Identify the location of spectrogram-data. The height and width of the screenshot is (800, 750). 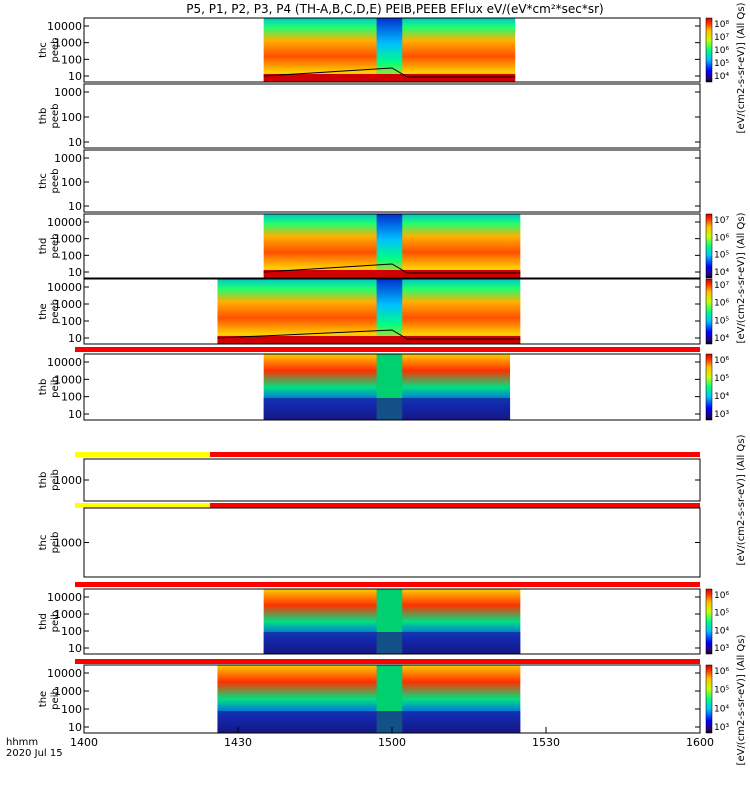
(369, 311).